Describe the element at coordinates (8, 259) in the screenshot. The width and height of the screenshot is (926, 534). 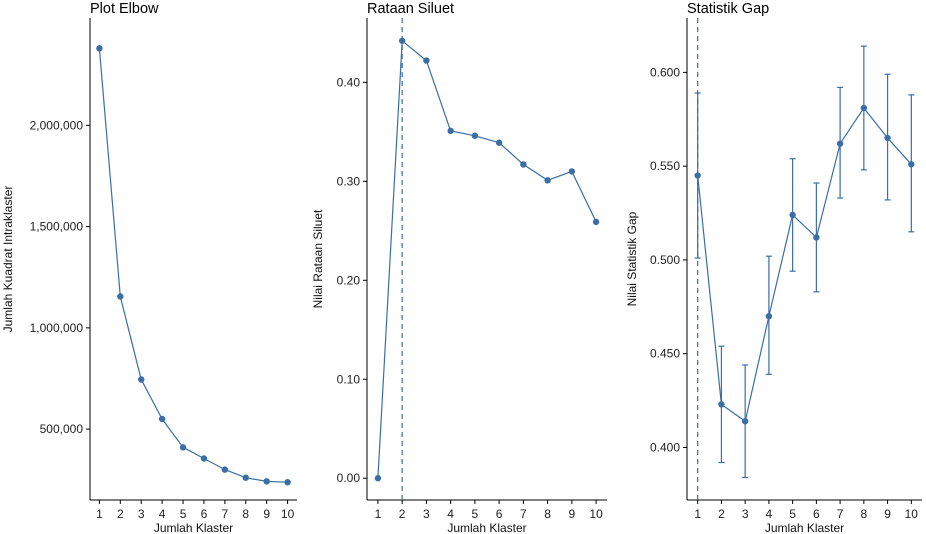
I see `y-axis-label: Jumlah Kuadrat Intraklaster` at that location.